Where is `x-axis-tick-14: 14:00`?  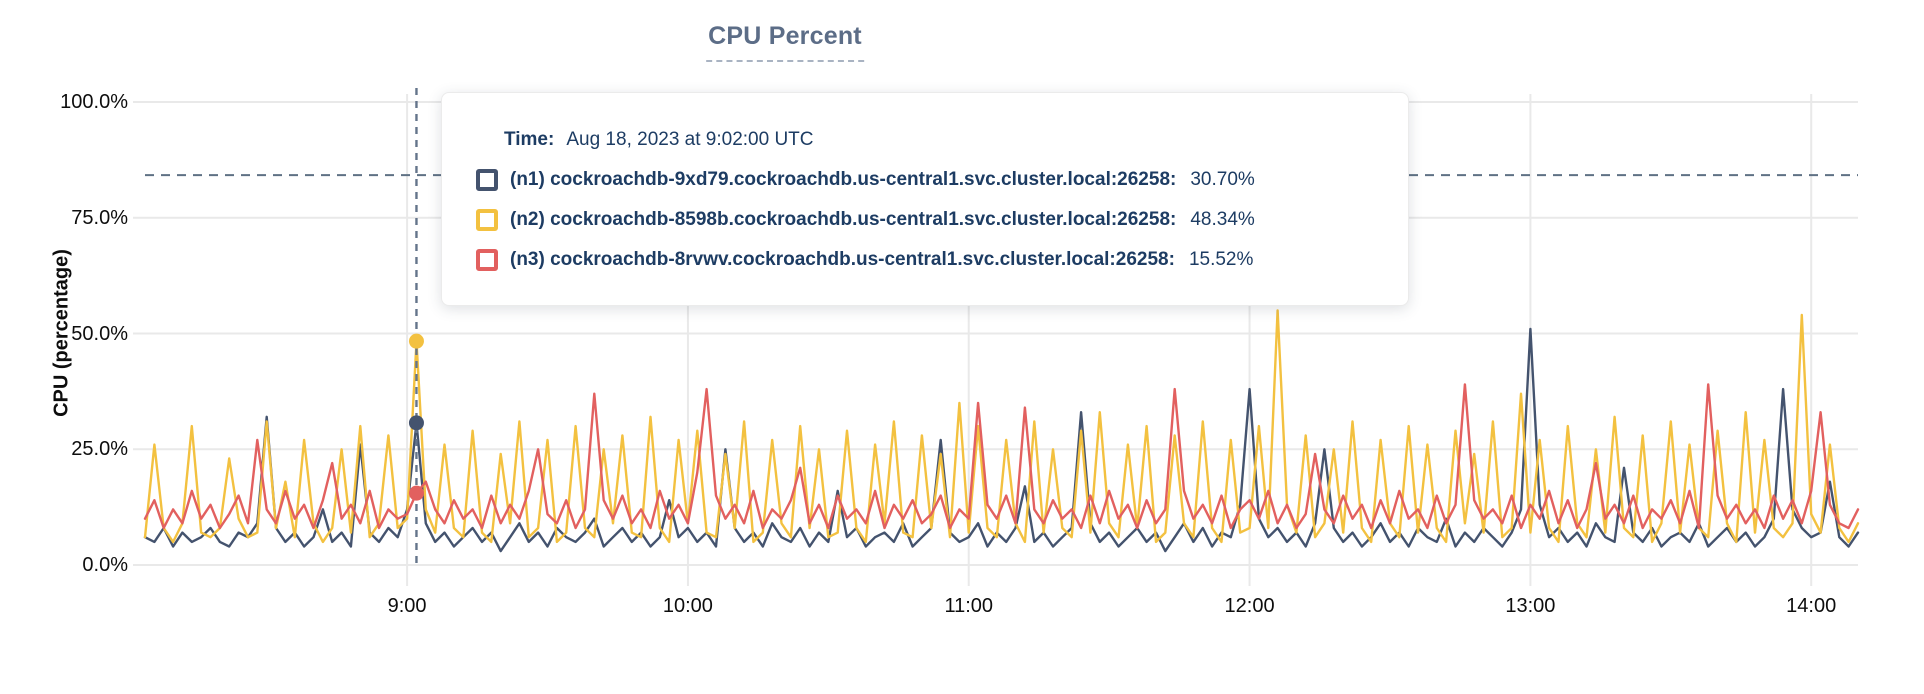 x-axis-tick-14: 14:00 is located at coordinates (1811, 606).